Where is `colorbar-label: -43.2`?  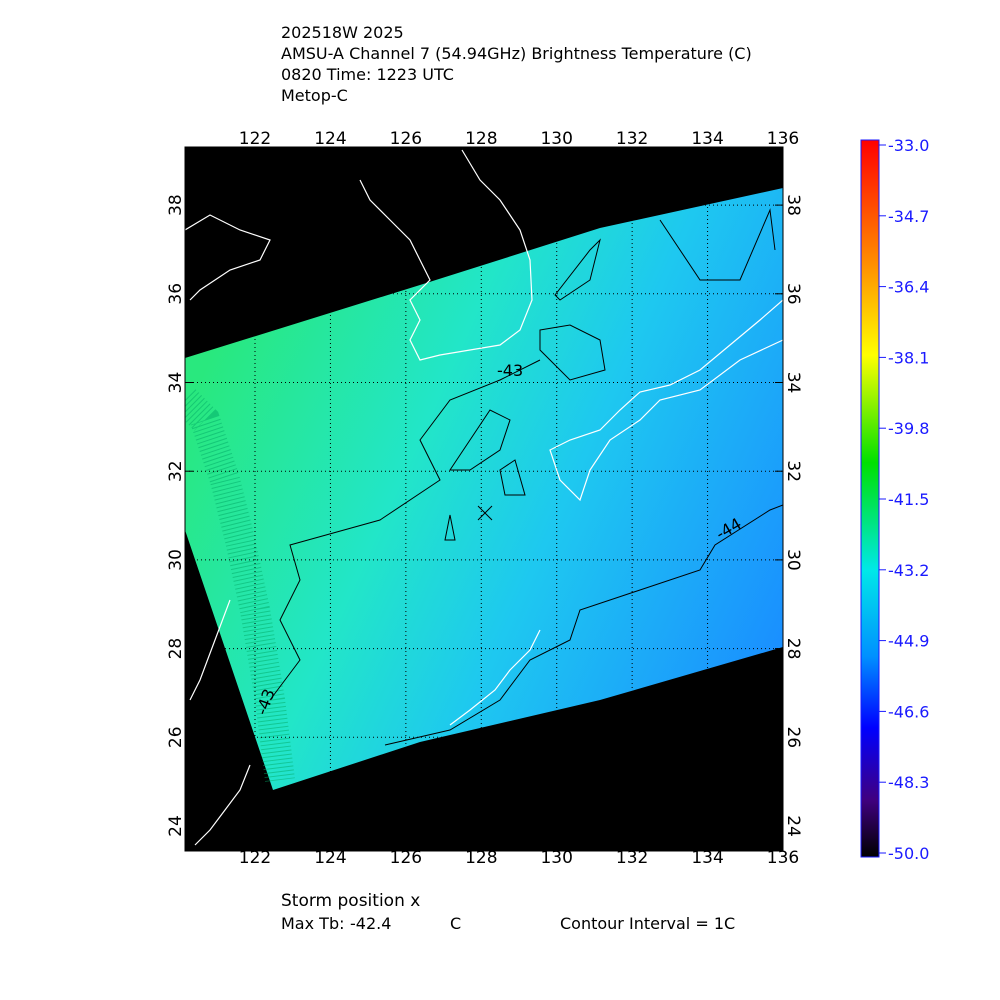
colorbar-label: -43.2 is located at coordinates (908, 570).